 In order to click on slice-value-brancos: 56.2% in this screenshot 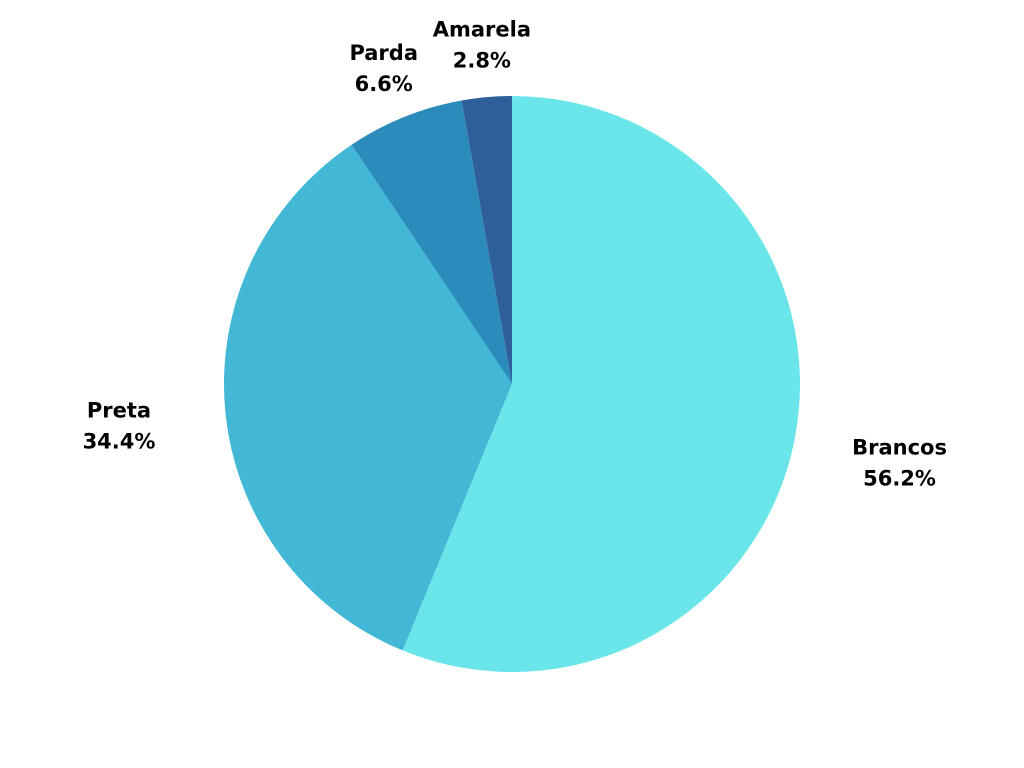, I will do `click(899, 478)`.